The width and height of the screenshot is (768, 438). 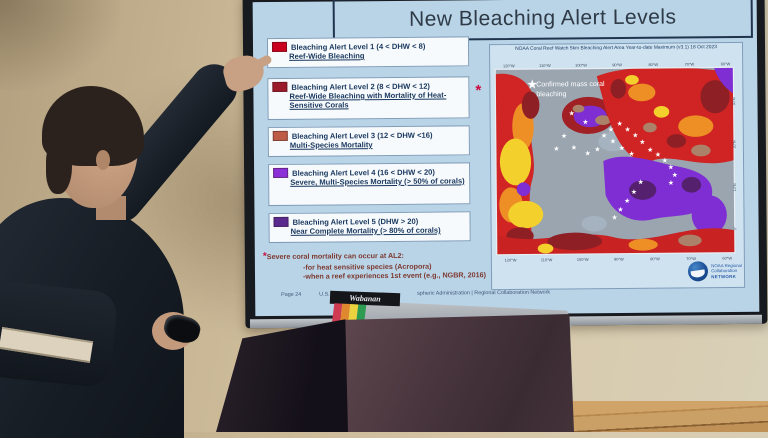 I want to click on alert-level-3-swatch-icon, so click(x=280, y=136).